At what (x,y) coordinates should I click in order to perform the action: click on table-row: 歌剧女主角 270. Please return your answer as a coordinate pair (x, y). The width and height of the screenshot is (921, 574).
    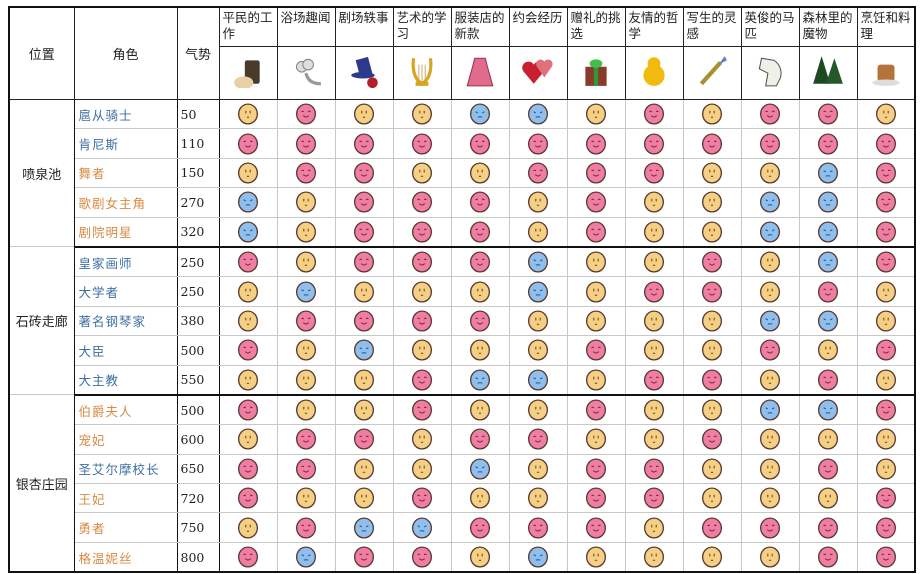
    Looking at the image, I should click on (462, 202).